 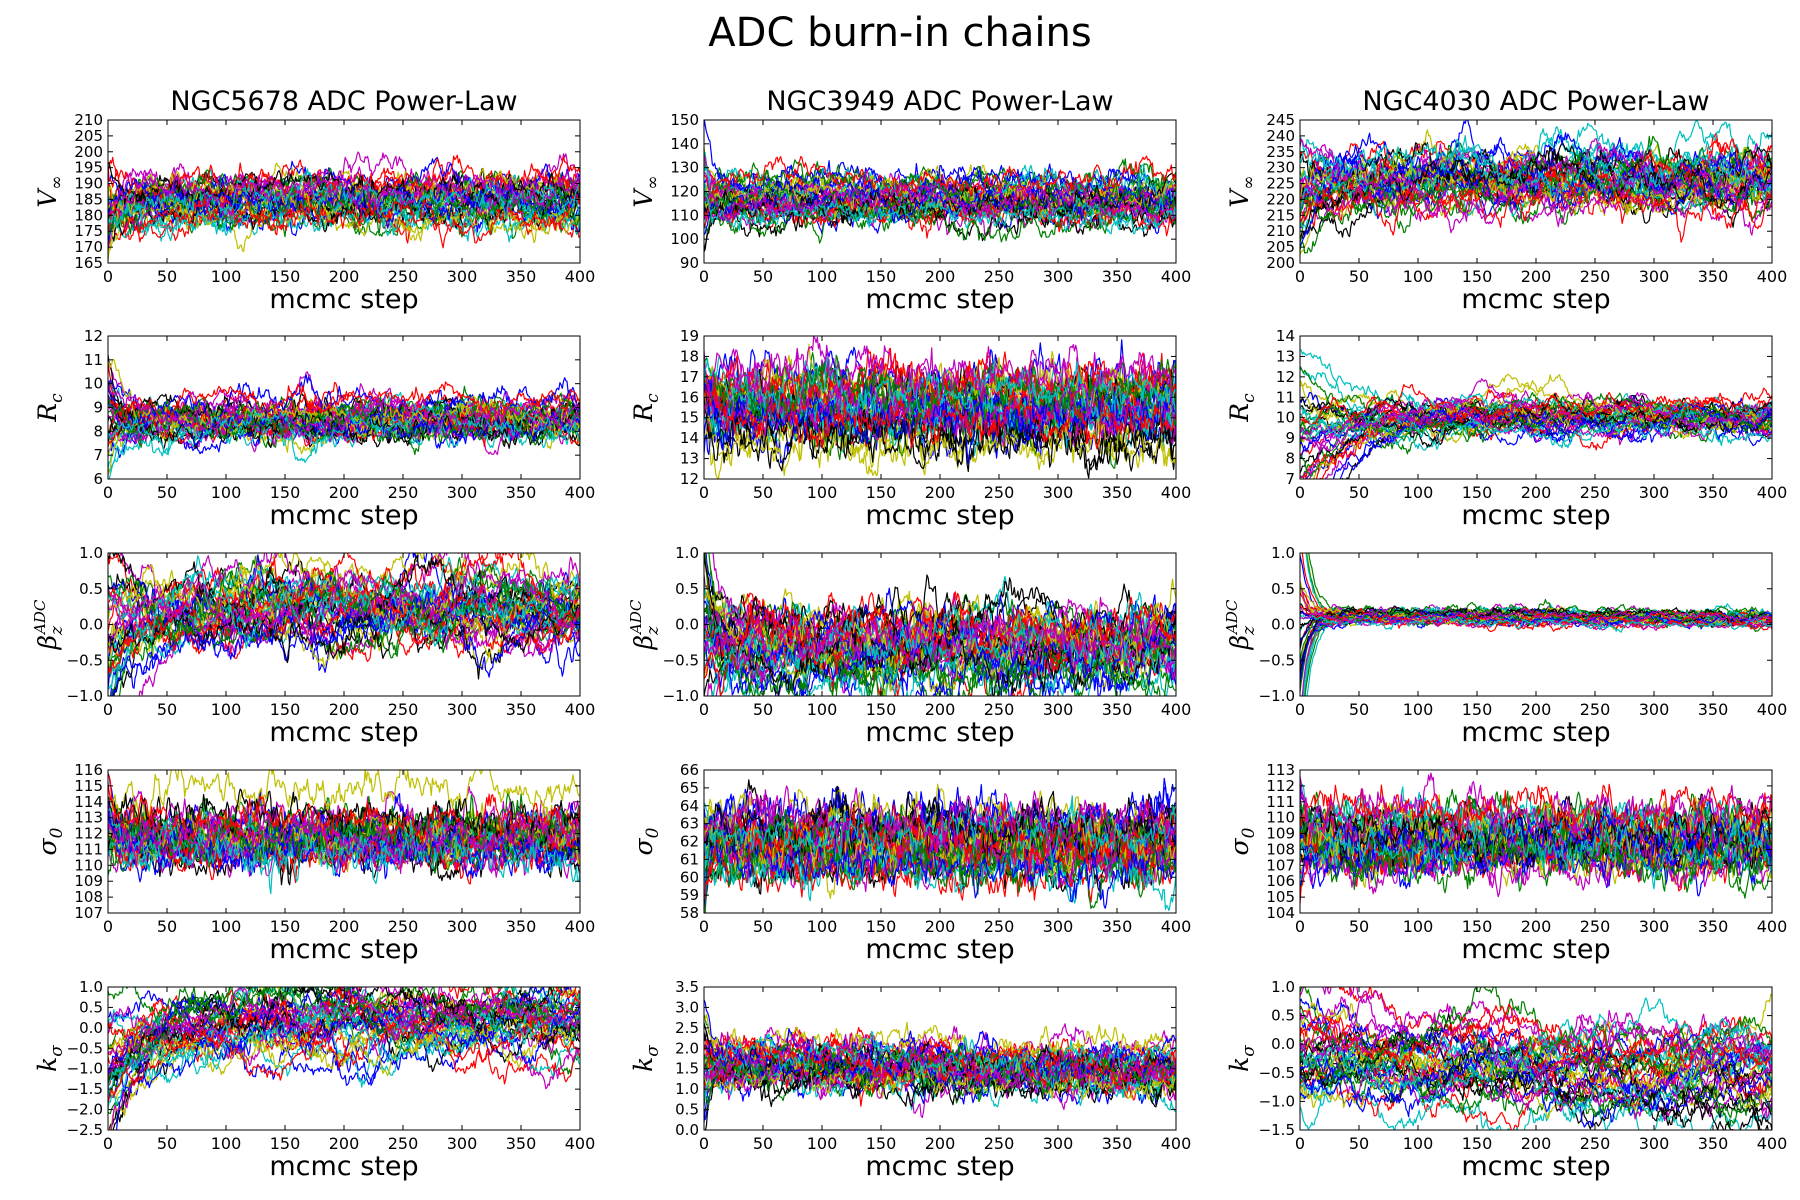 I want to click on y-tick-label: 9, so click(x=98, y=408).